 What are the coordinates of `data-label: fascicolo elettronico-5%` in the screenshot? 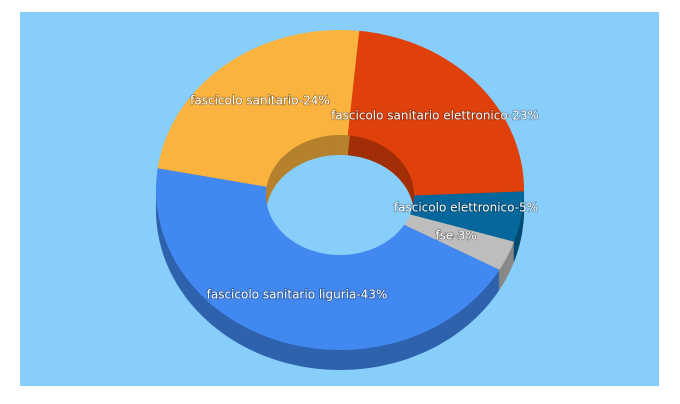 It's located at (466, 208).